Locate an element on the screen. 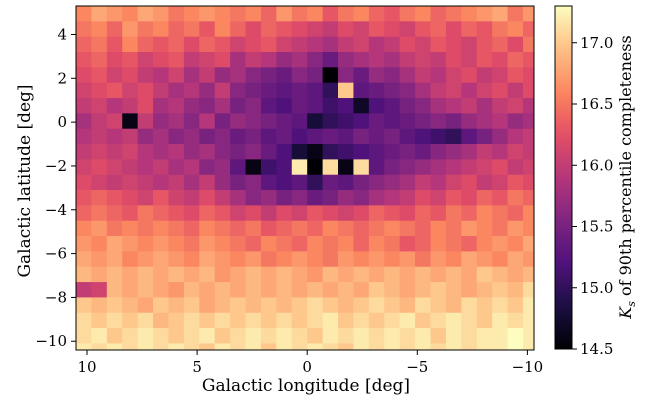 This screenshot has height=401, width=648. colorbar-label-symbol: K is located at coordinates (625, 313).